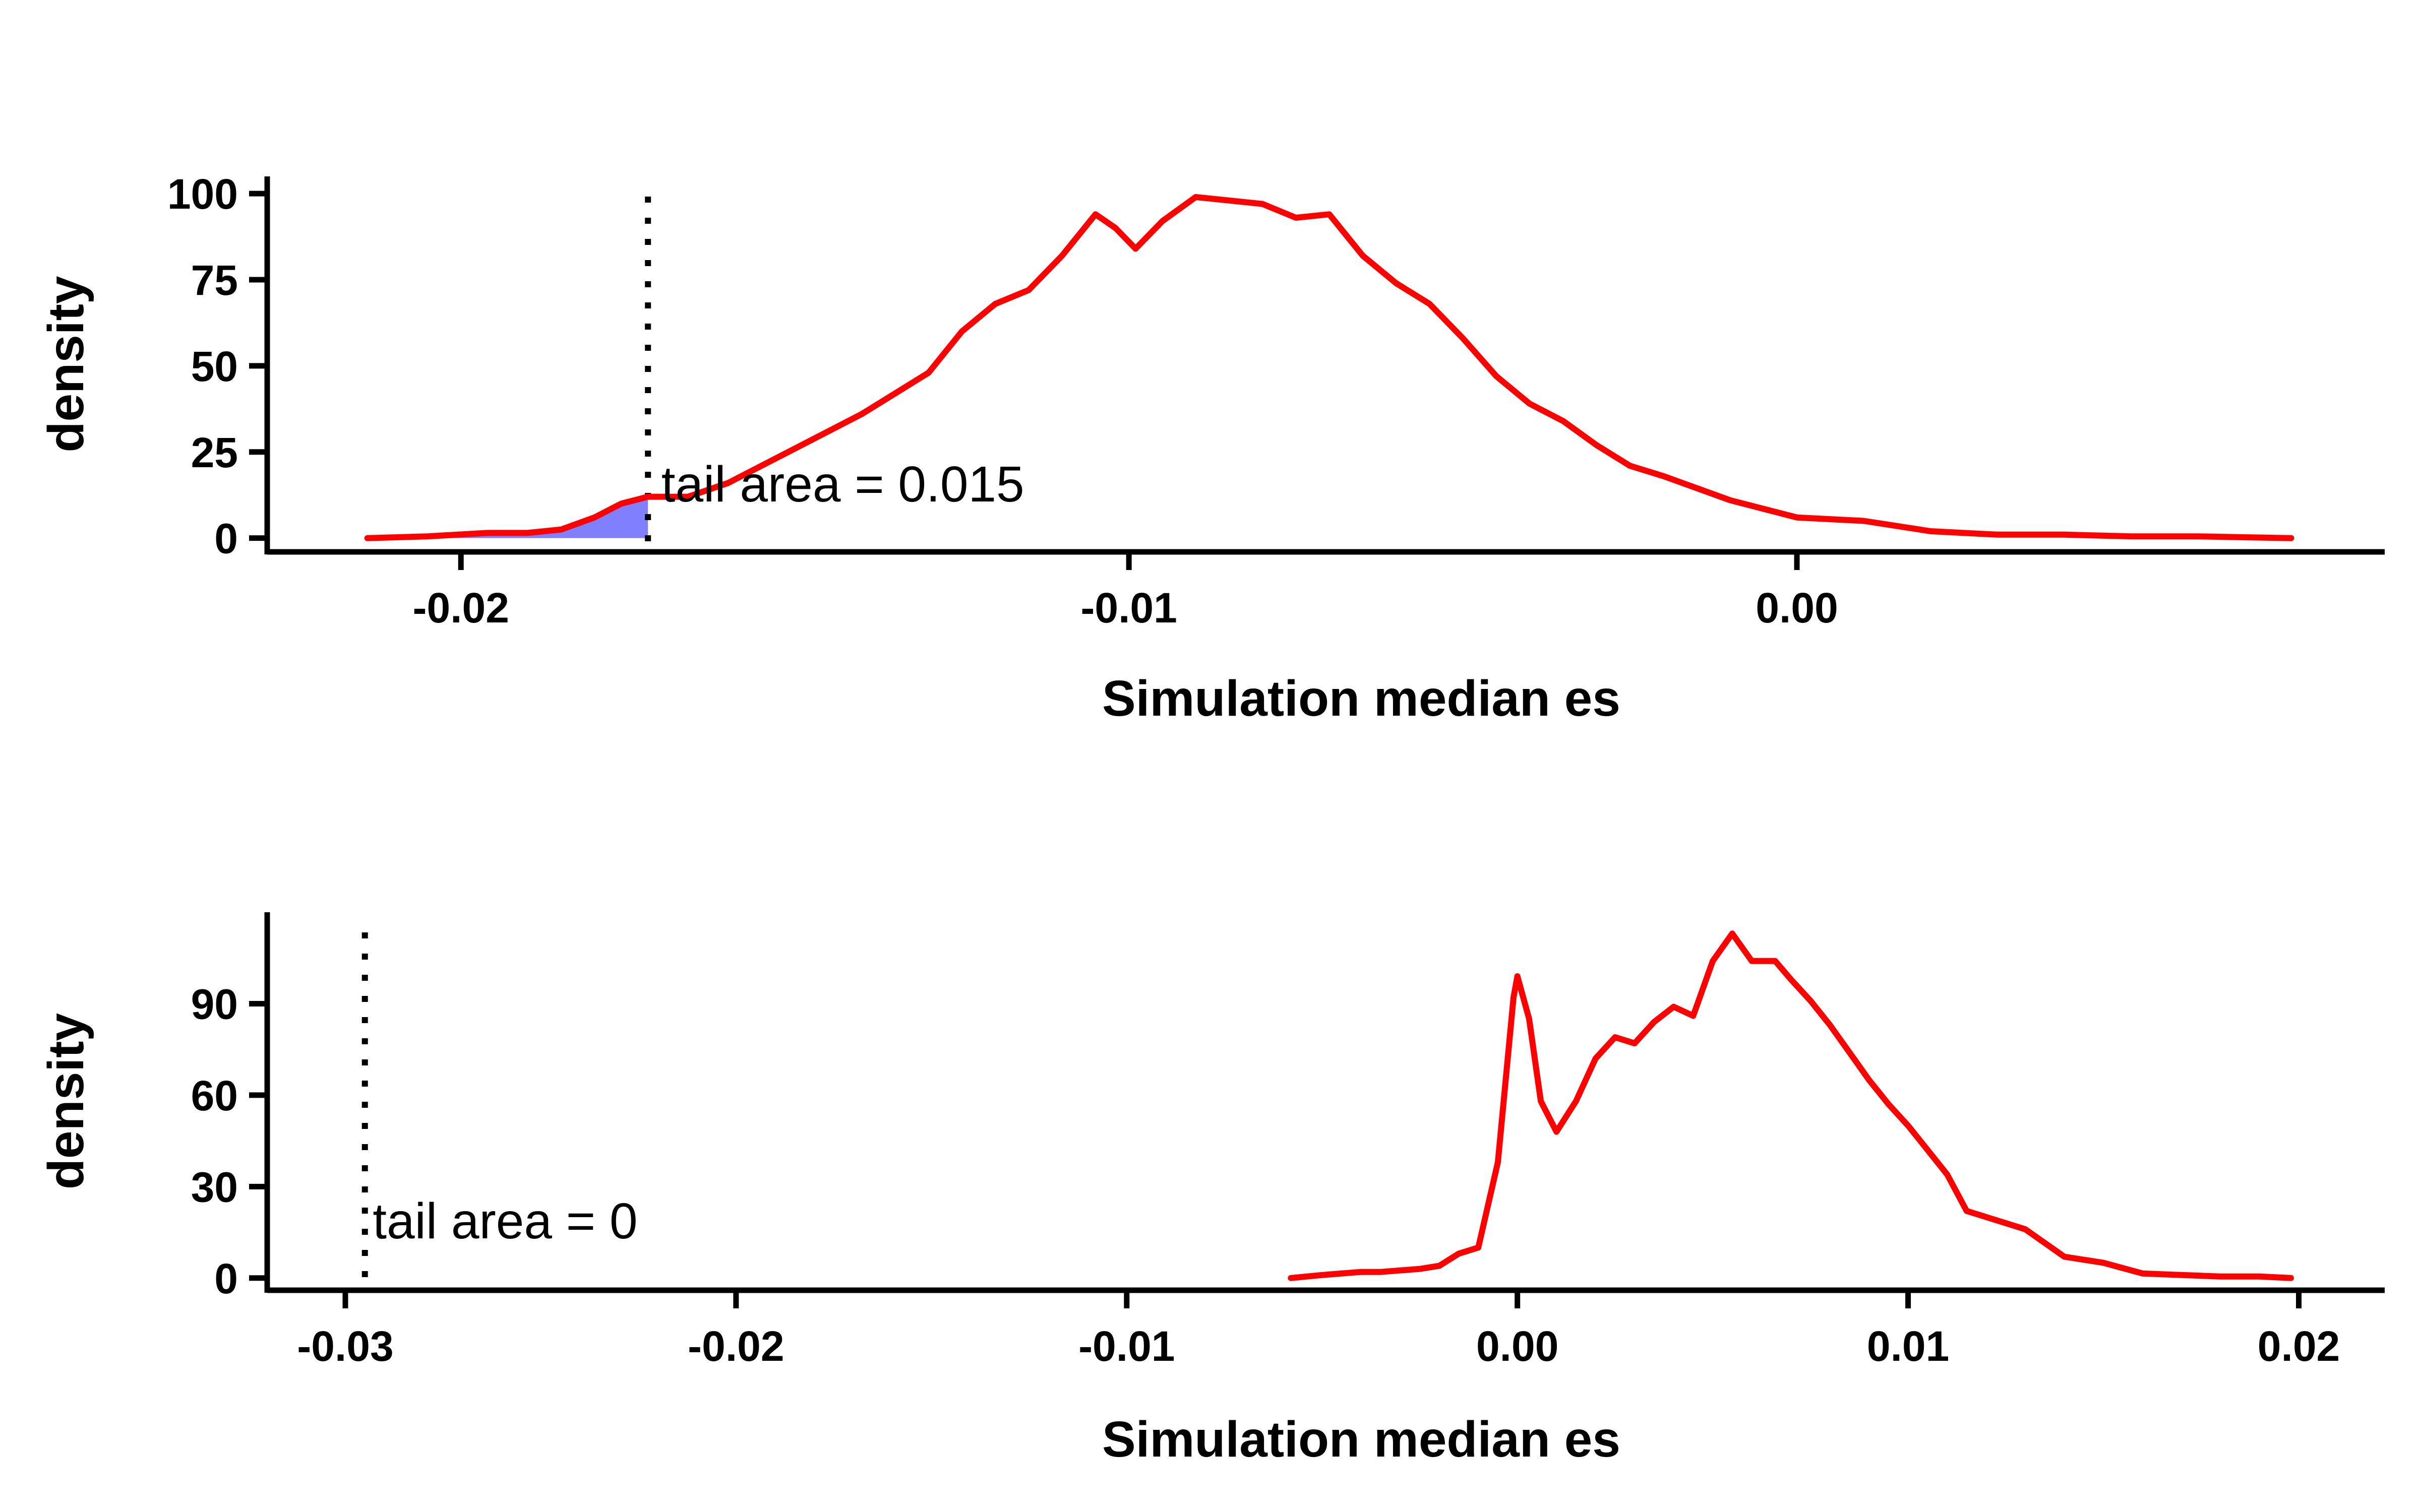  What do you see at coordinates (507, 517) in the screenshot?
I see `tail-area-fill` at bounding box center [507, 517].